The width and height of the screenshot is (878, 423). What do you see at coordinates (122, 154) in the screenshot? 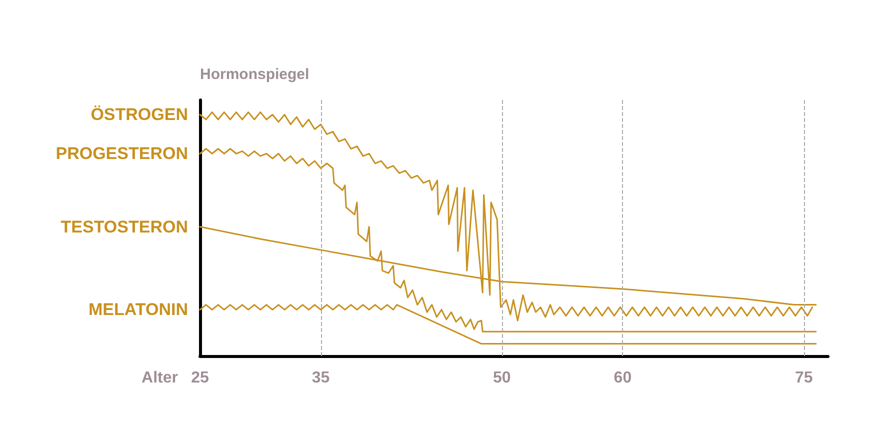
I see `series-label: PROGESTERON` at bounding box center [122, 154].